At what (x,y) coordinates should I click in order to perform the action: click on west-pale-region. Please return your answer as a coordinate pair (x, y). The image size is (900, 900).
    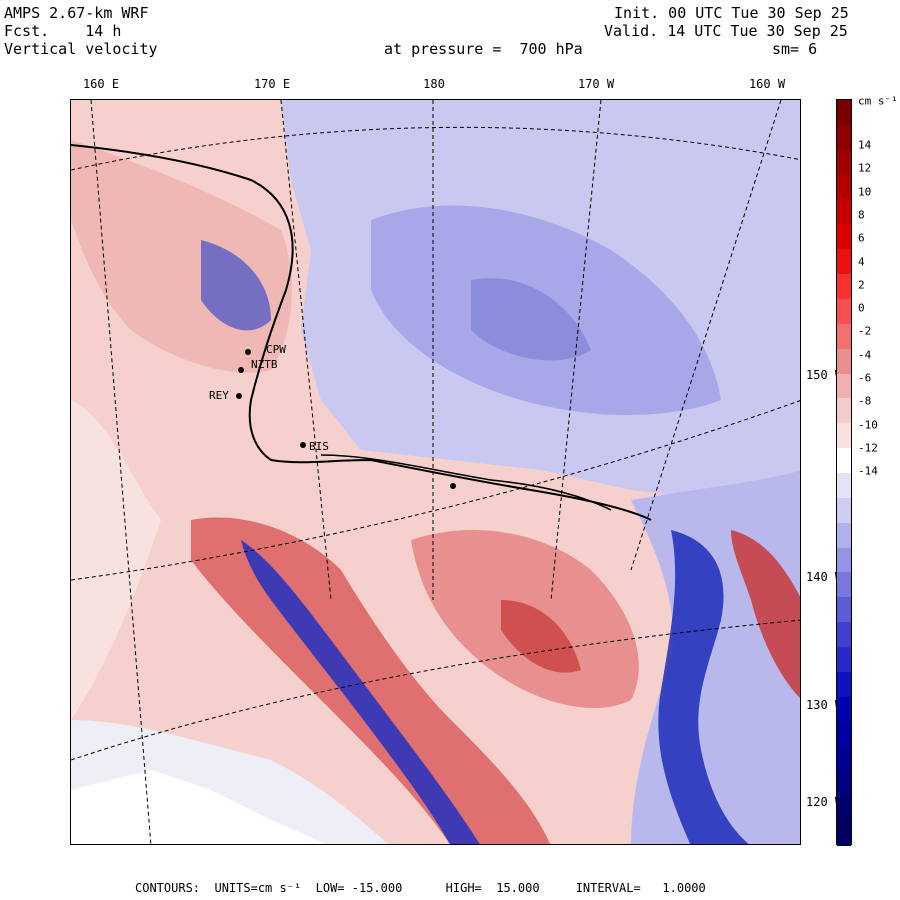
    Looking at the image, I should click on (116, 560).